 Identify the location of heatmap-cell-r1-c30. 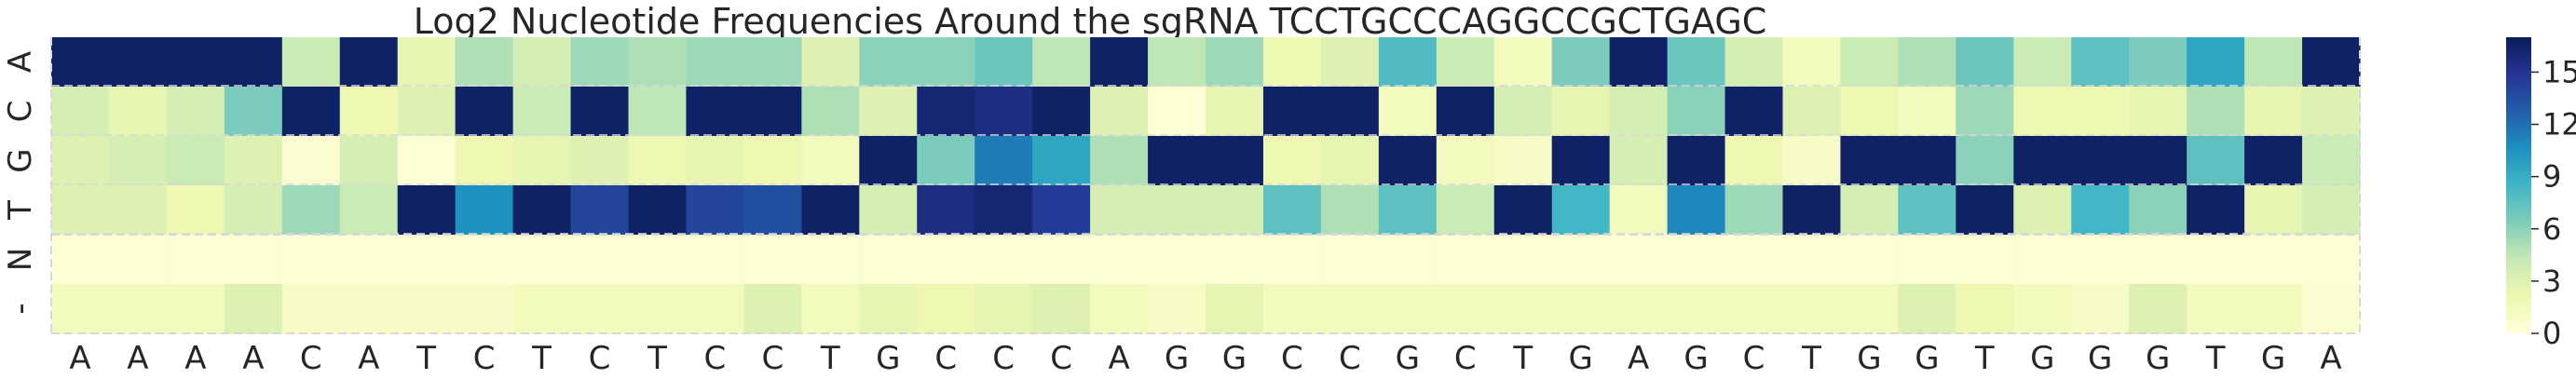
(1812, 112).